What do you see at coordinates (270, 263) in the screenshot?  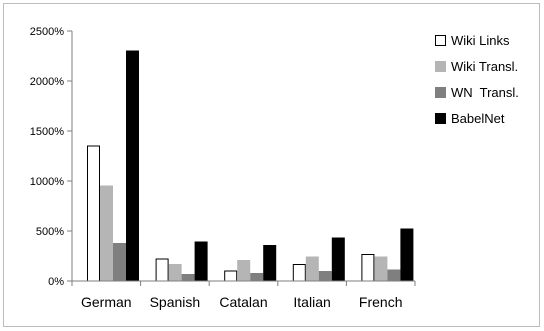 I see `bar-babelnet-catalan` at bounding box center [270, 263].